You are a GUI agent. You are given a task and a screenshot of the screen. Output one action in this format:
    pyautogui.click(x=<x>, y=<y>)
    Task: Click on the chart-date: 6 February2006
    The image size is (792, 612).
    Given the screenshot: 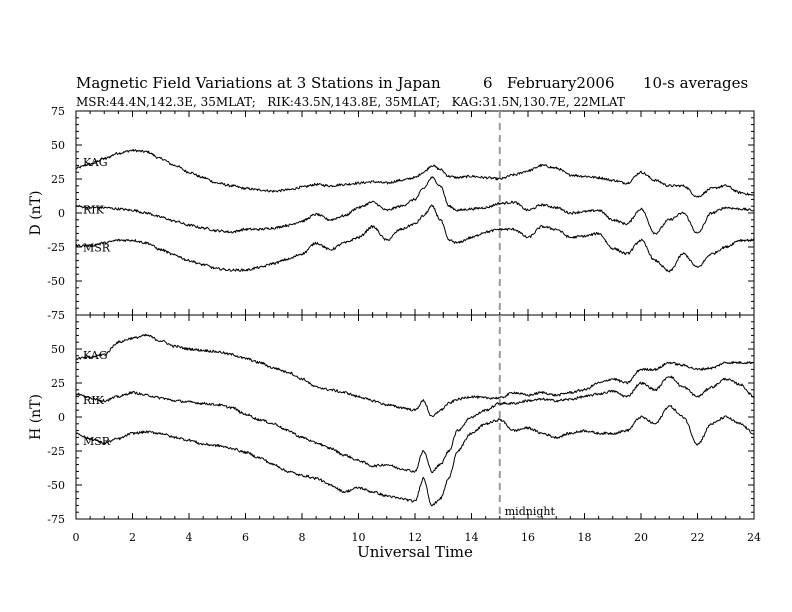 What is the action you would take?
    pyautogui.click(x=549, y=83)
    